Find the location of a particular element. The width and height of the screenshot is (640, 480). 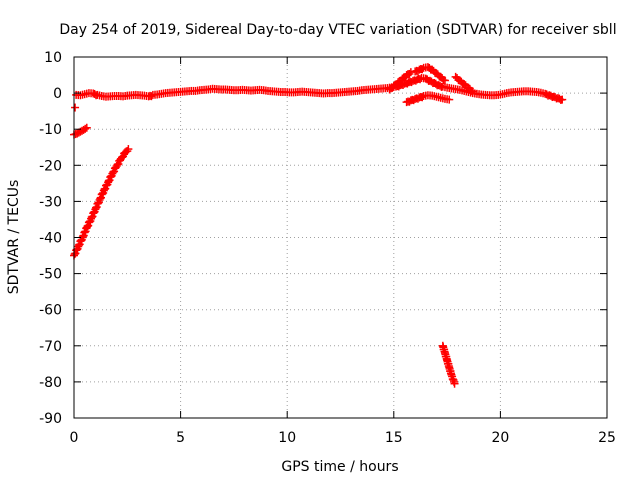

y-tick-label: -50 is located at coordinates (50, 275).